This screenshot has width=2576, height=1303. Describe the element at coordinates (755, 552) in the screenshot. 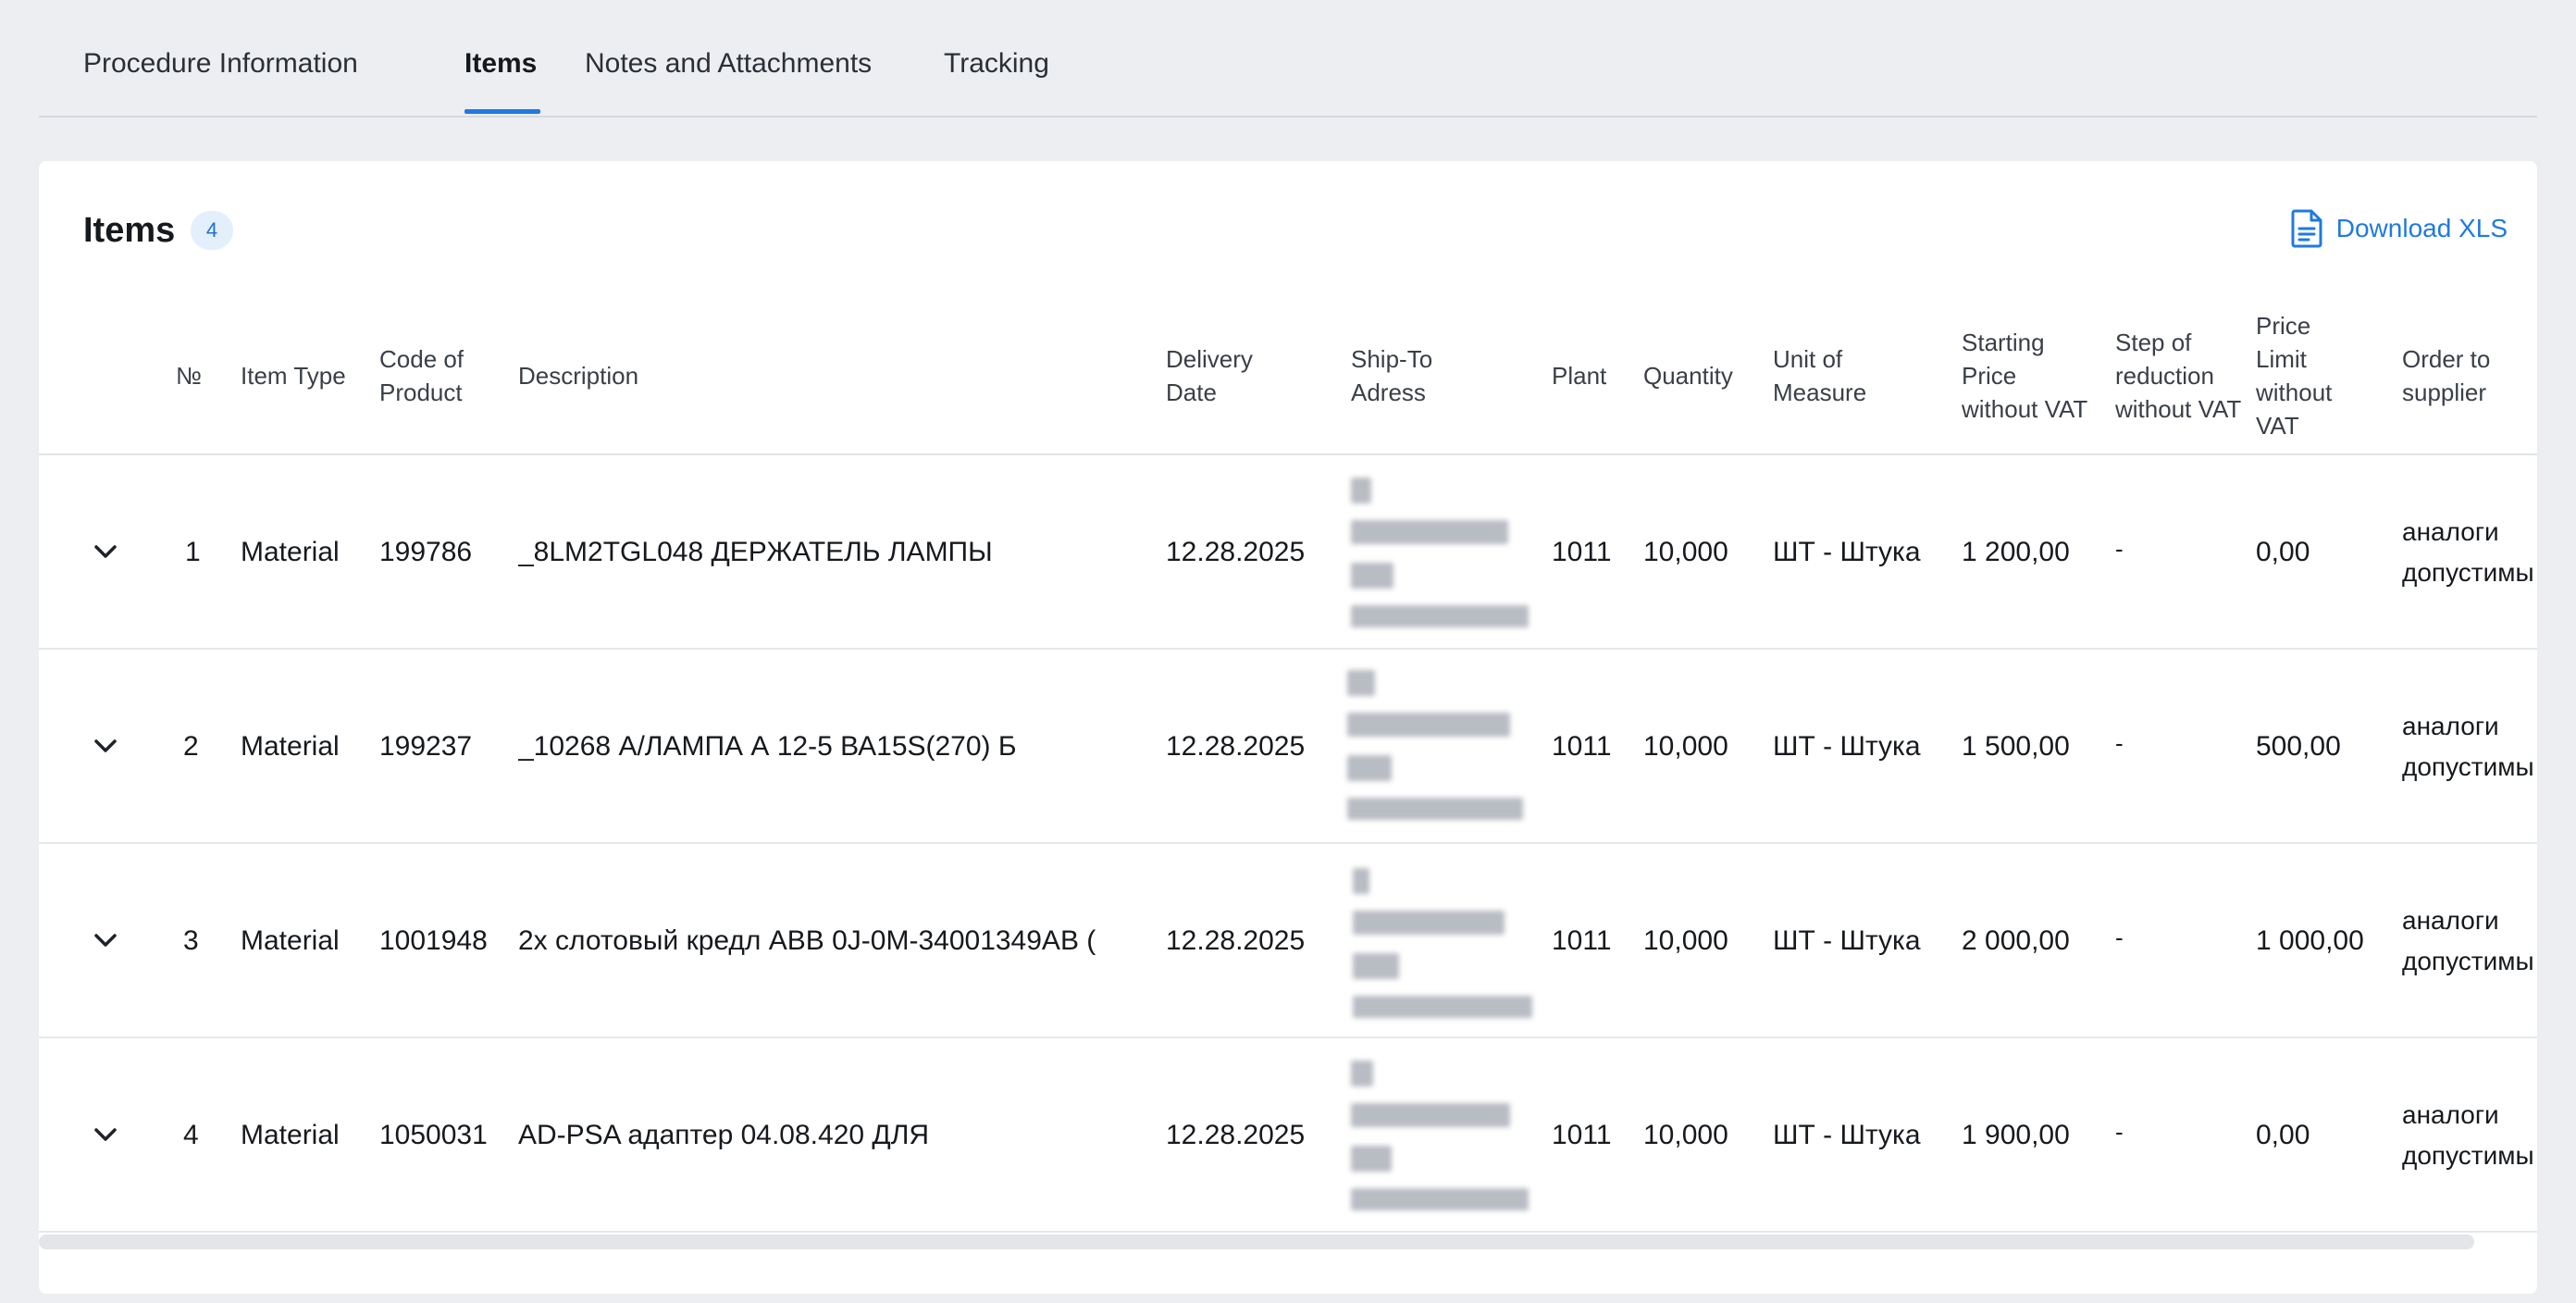

I see `description: _8LM2TGL048 ДЕРЖАТЕЛЬ ЛАМПЫ` at that location.